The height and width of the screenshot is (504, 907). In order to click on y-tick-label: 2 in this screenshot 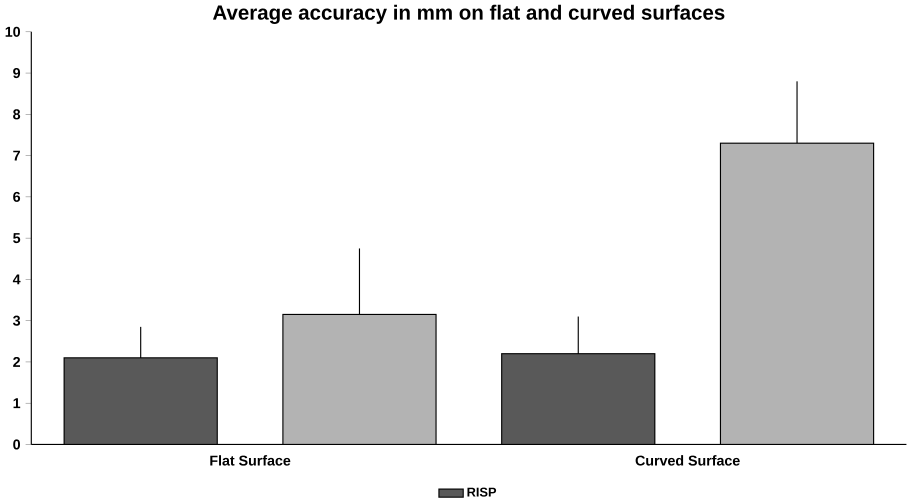, I will do `click(16, 361)`.